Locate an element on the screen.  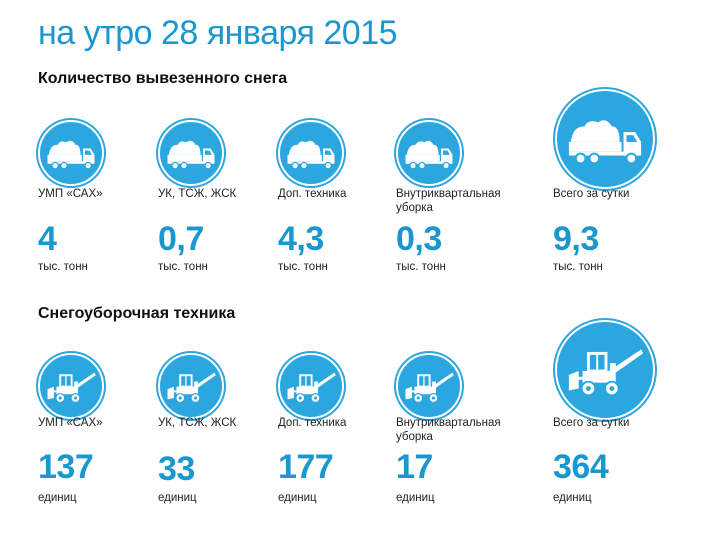
machines-item-label: Внутриквартальная уборка is located at coordinates (448, 430).